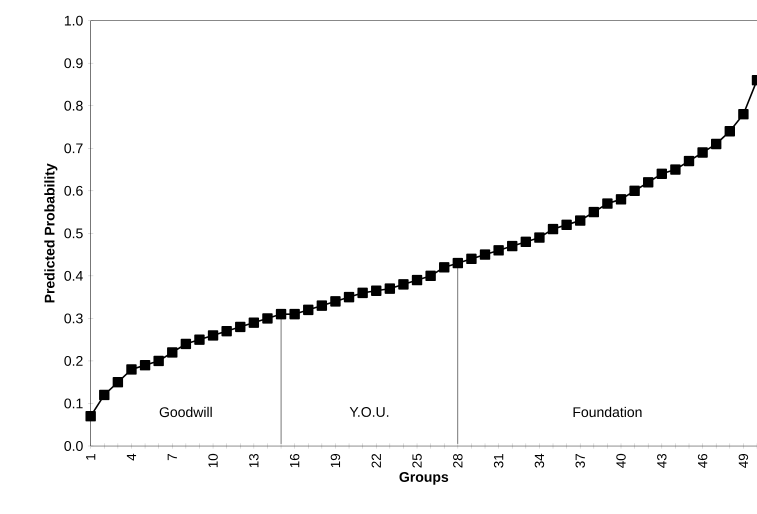 This screenshot has height=514, width=757. Describe the element at coordinates (539, 461) in the screenshot. I see `x-tick-label: 34` at that location.